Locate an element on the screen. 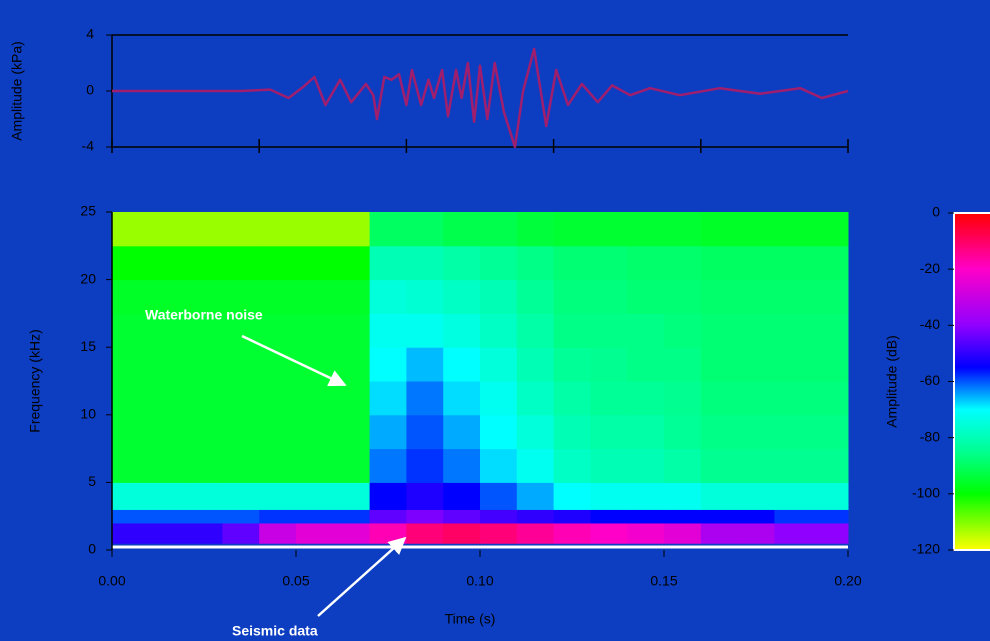 Image resolution: width=990 pixels, height=641 pixels. y-tick-label: 10 is located at coordinates (88, 414).